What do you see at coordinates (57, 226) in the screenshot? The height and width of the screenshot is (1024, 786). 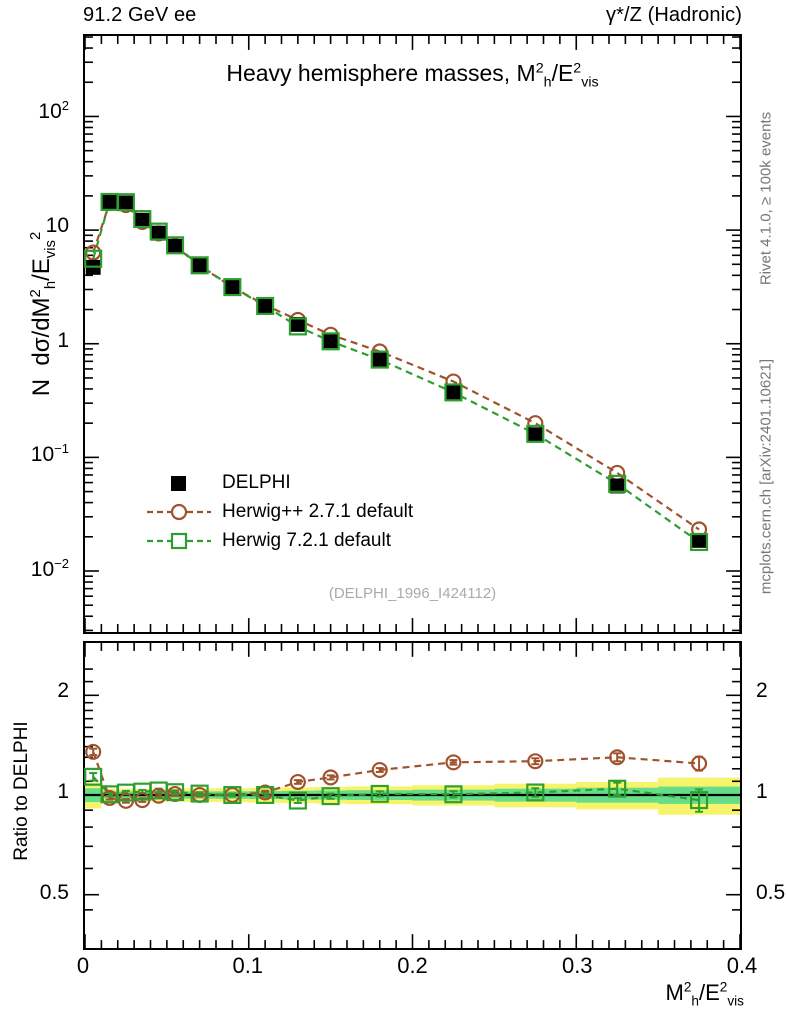 I see `main-y-tick-label: 10` at bounding box center [57, 226].